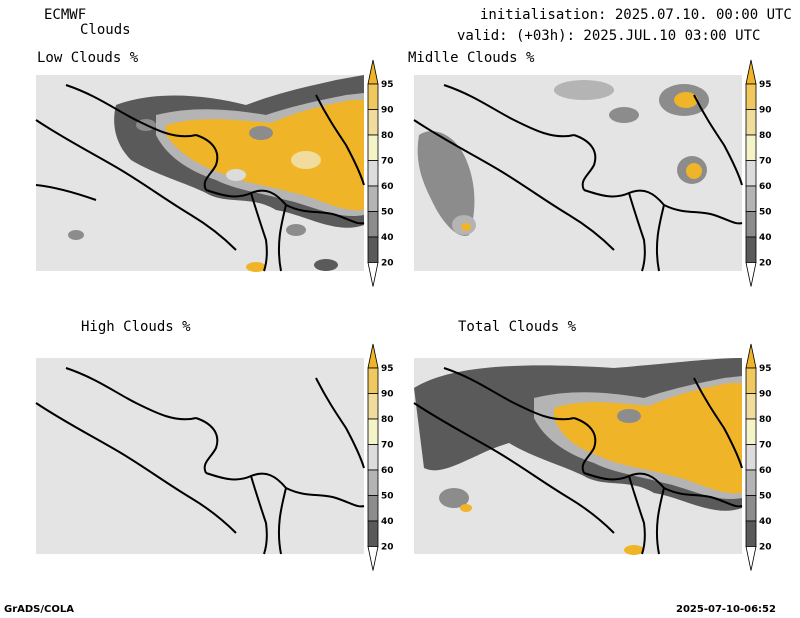 The width and height of the screenshot is (800, 618). Describe the element at coordinates (200, 173) in the screenshot. I see `low-clouds-map` at that location.